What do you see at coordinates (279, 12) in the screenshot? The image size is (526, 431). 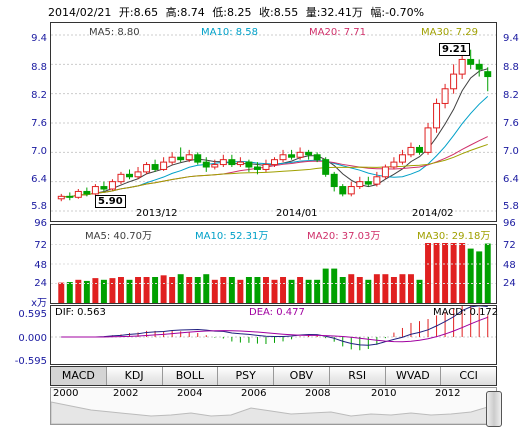 I see `header-close: 收:8.55` at bounding box center [279, 12].